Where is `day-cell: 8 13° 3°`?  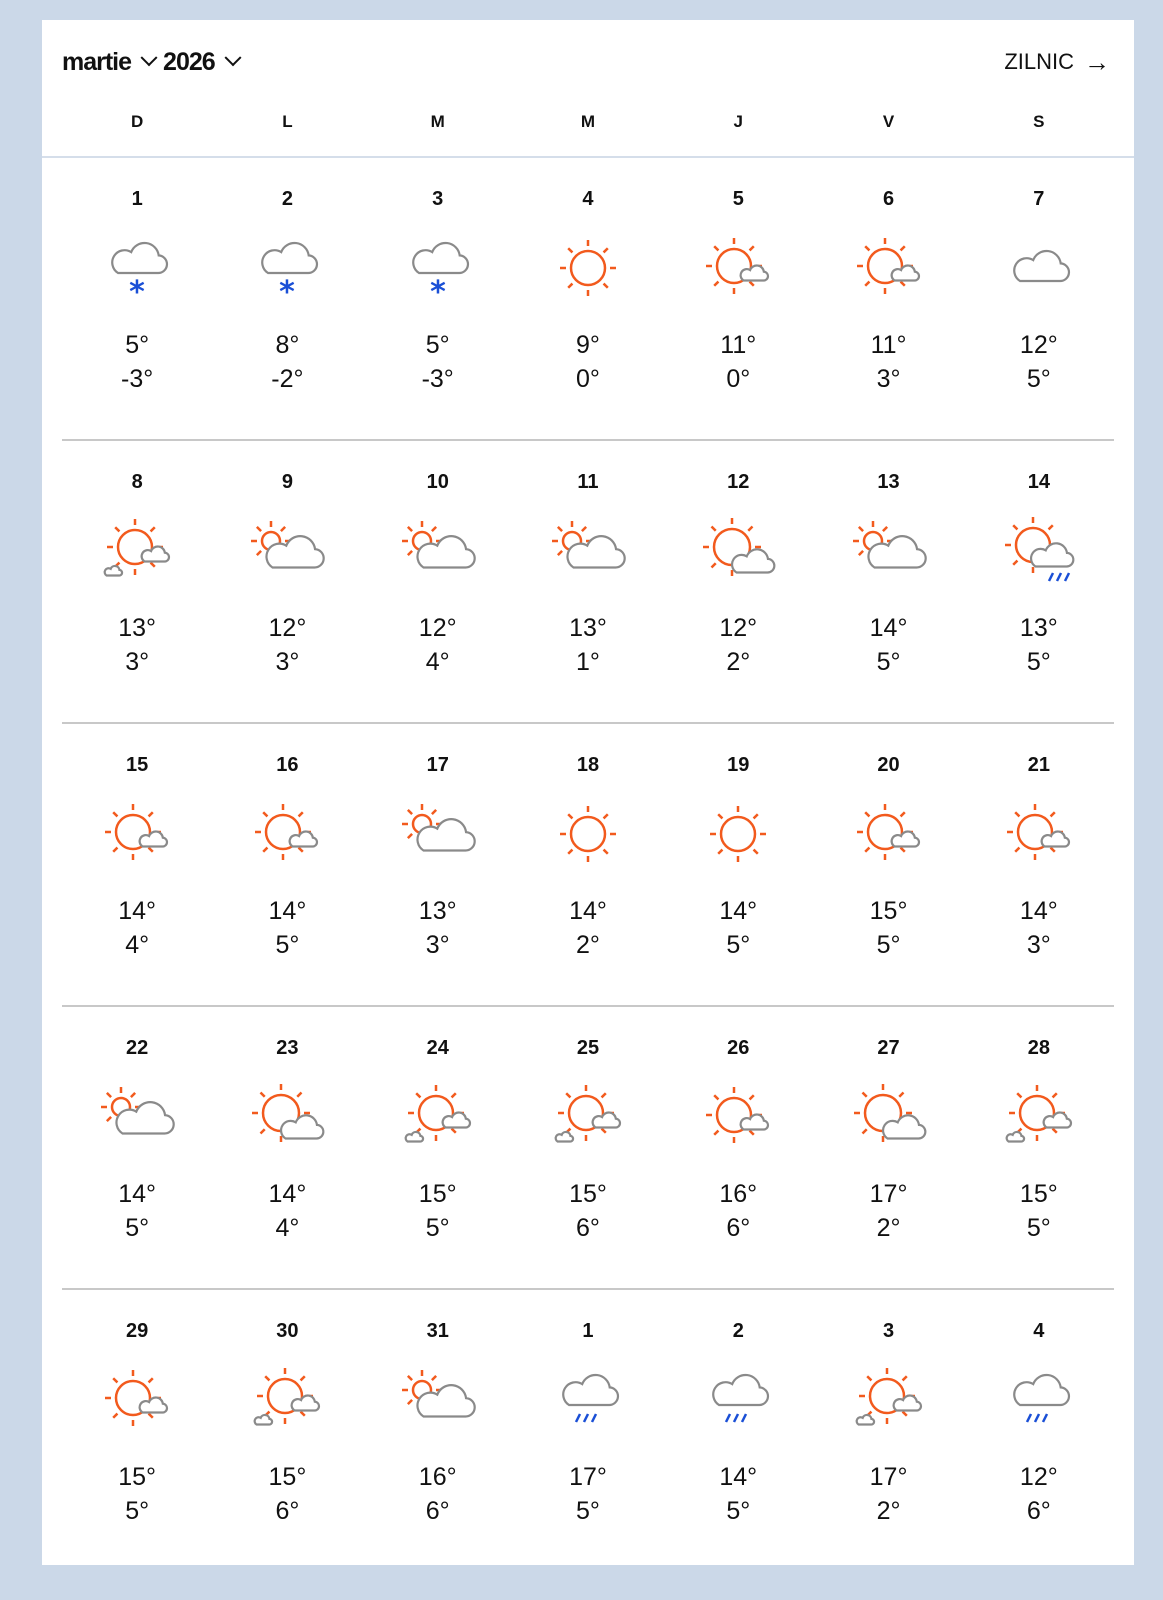
day-cell: 8 13° 3° is located at coordinates (137, 581).